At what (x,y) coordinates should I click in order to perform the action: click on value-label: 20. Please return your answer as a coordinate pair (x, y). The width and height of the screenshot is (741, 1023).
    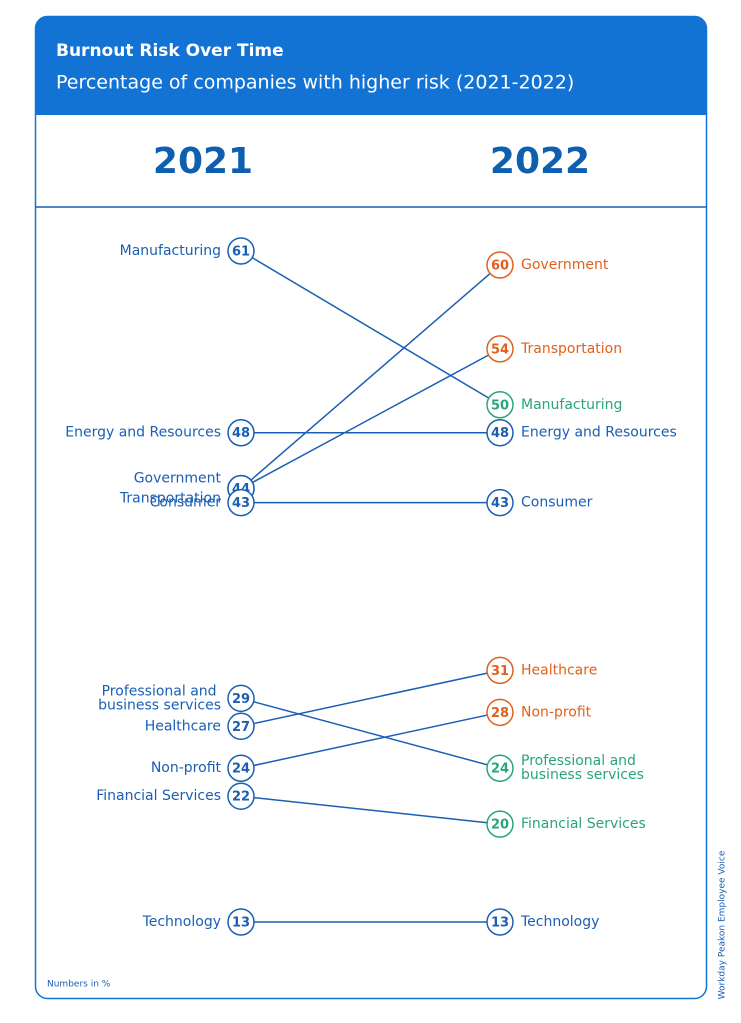
    Looking at the image, I should click on (500, 825).